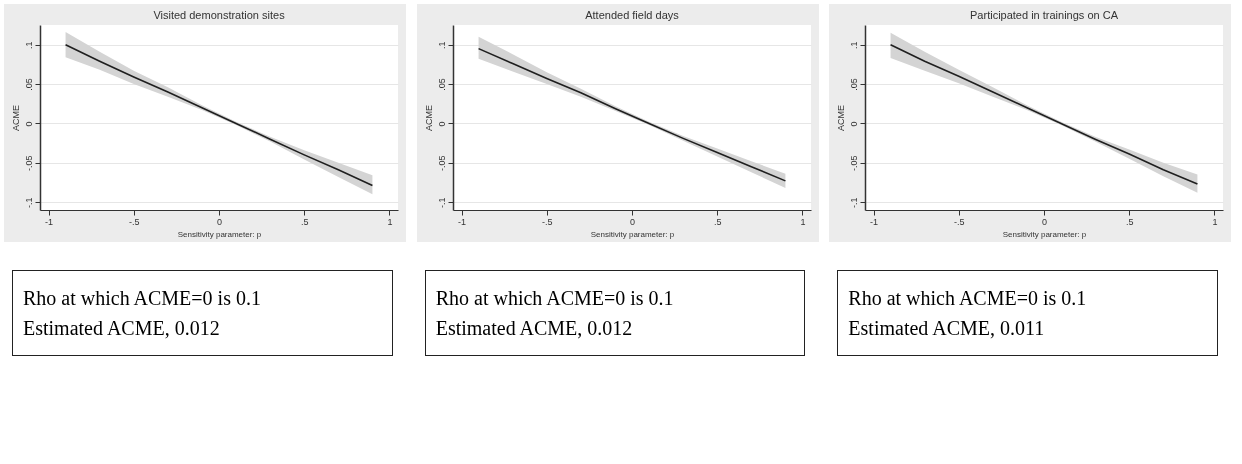 This screenshot has height=464, width=1242. What do you see at coordinates (1044, 15) in the screenshot?
I see `chart-title: Participated in trainings on CA` at bounding box center [1044, 15].